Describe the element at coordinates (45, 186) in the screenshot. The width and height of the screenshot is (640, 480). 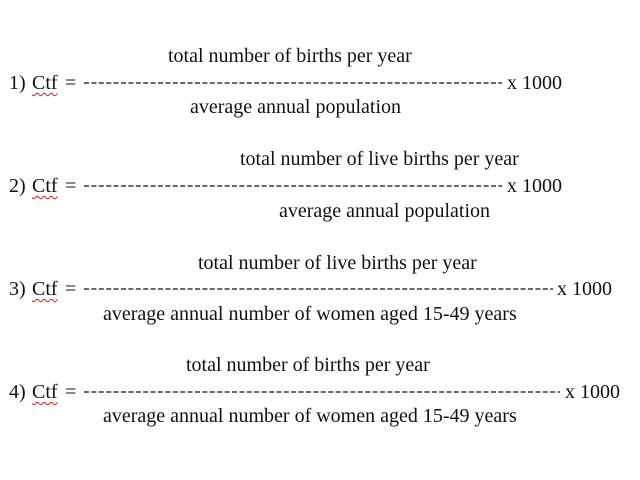
I see `formula-2-ctf-symbol: Ctf` at that location.